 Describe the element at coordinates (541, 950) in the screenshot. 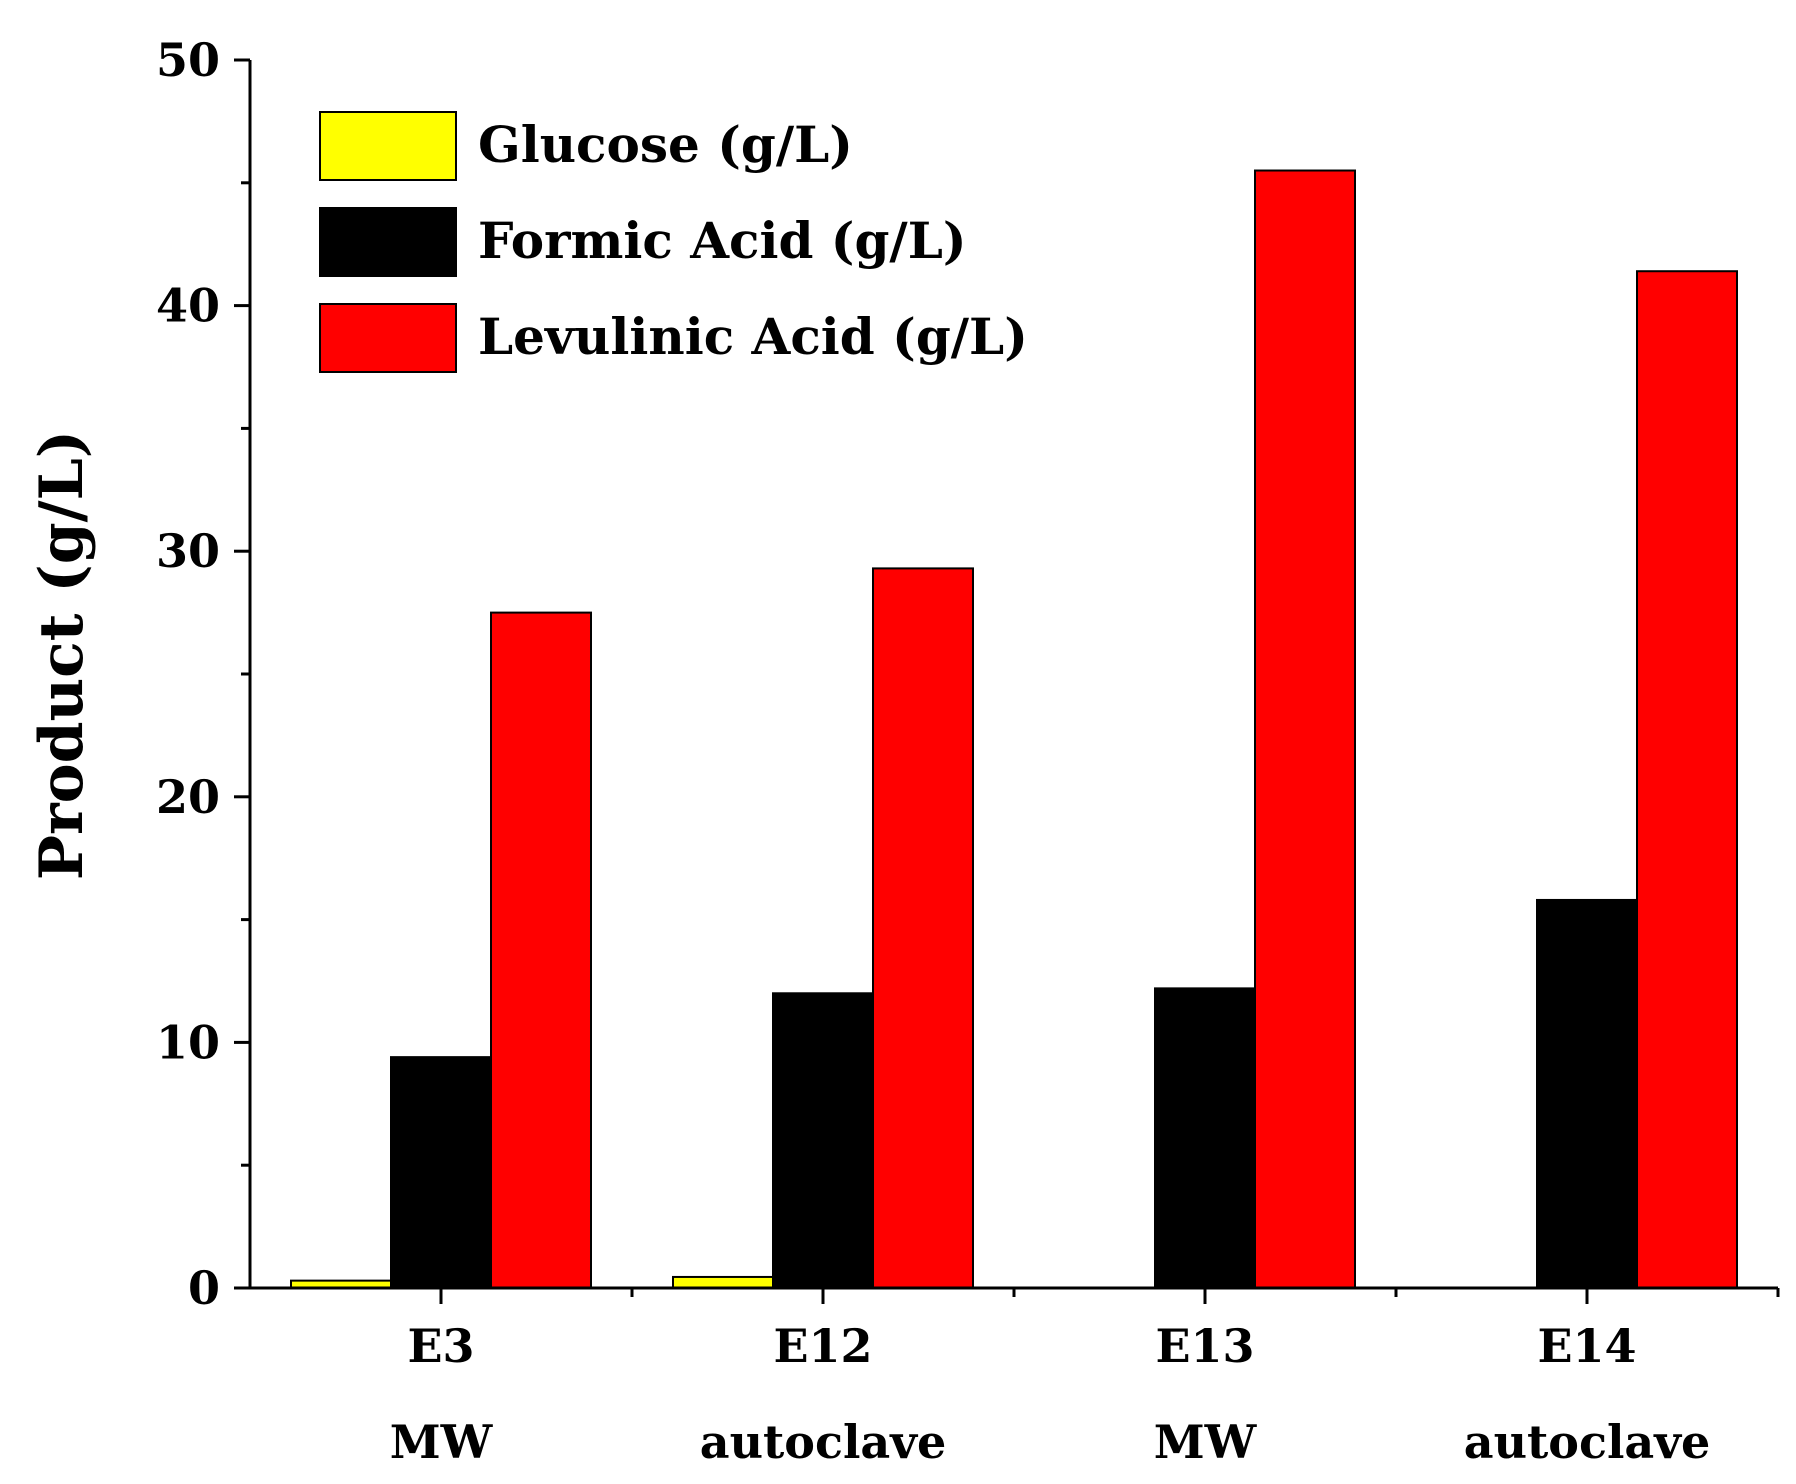

I see `bar-levulinic-e3` at that location.